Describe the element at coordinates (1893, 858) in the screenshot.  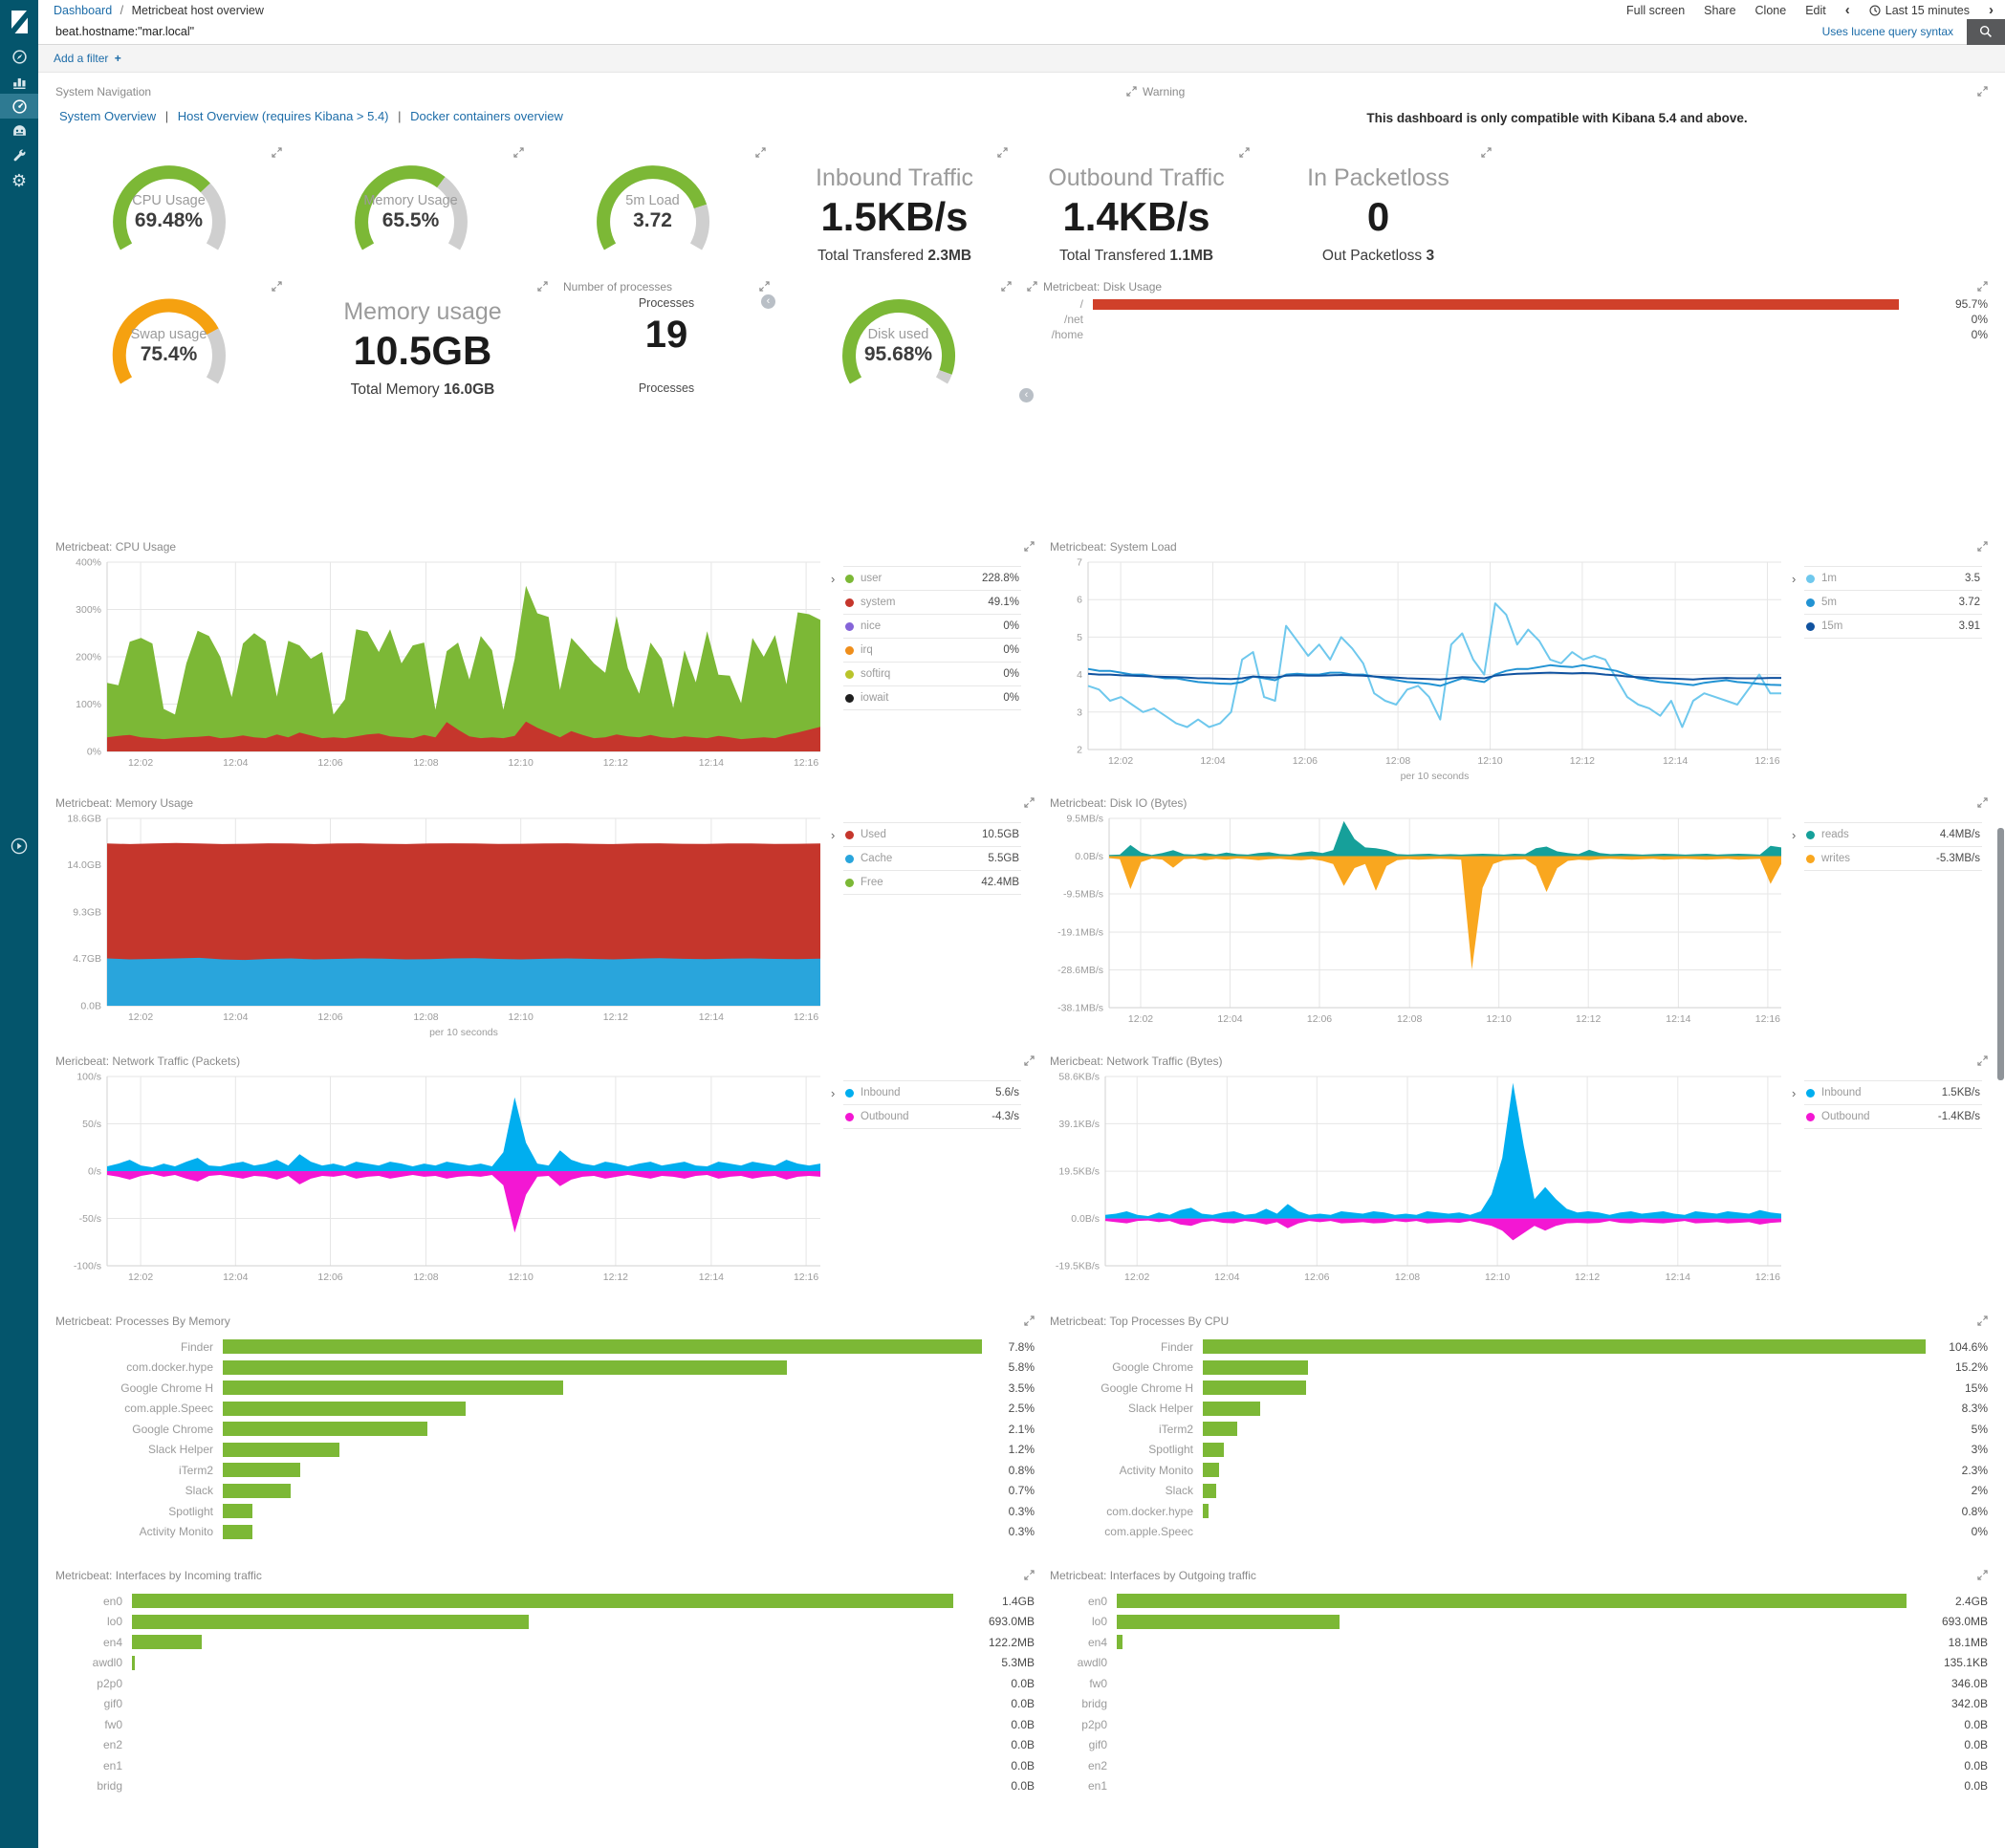
I see `legend-item: writes -5.3MB/s` at that location.